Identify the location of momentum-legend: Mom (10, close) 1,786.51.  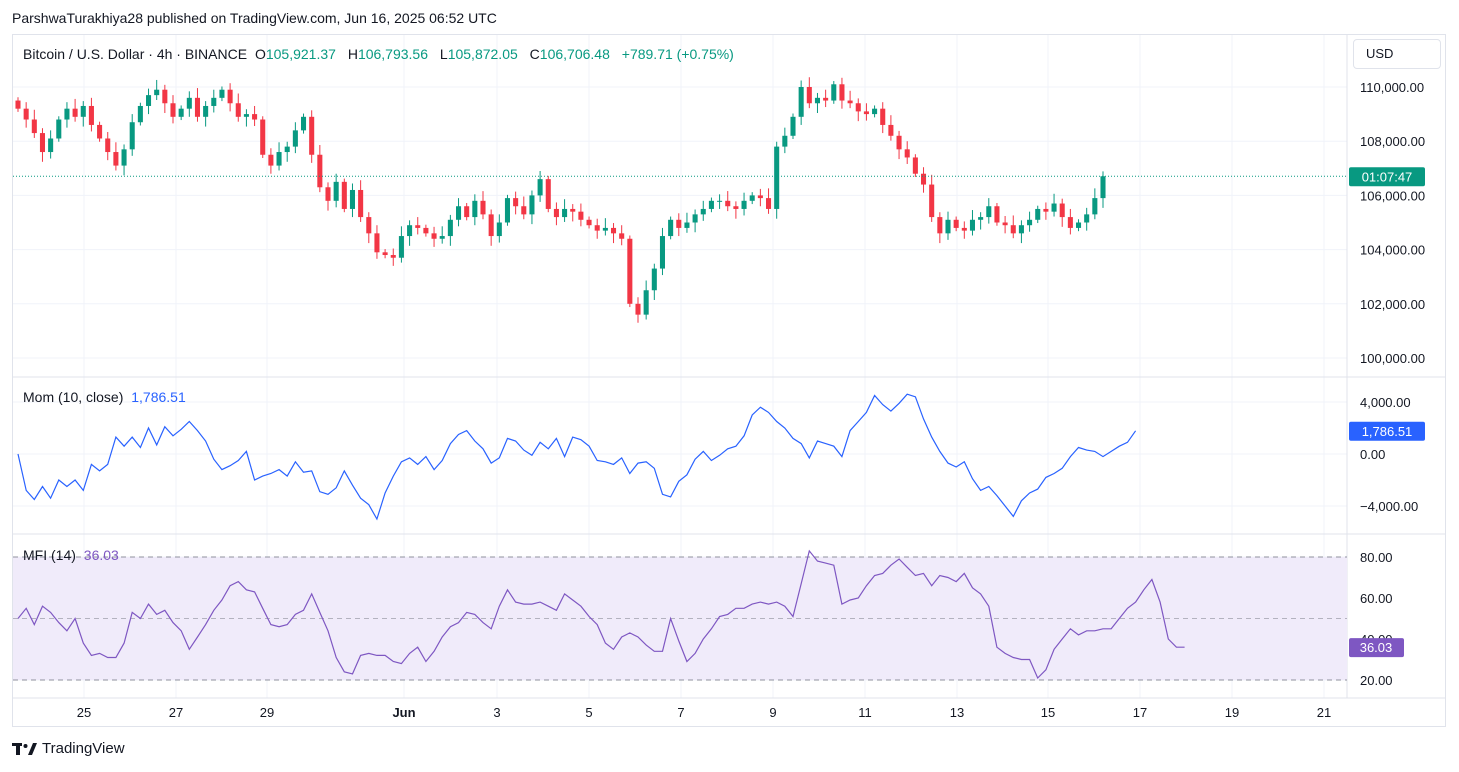
(106, 397).